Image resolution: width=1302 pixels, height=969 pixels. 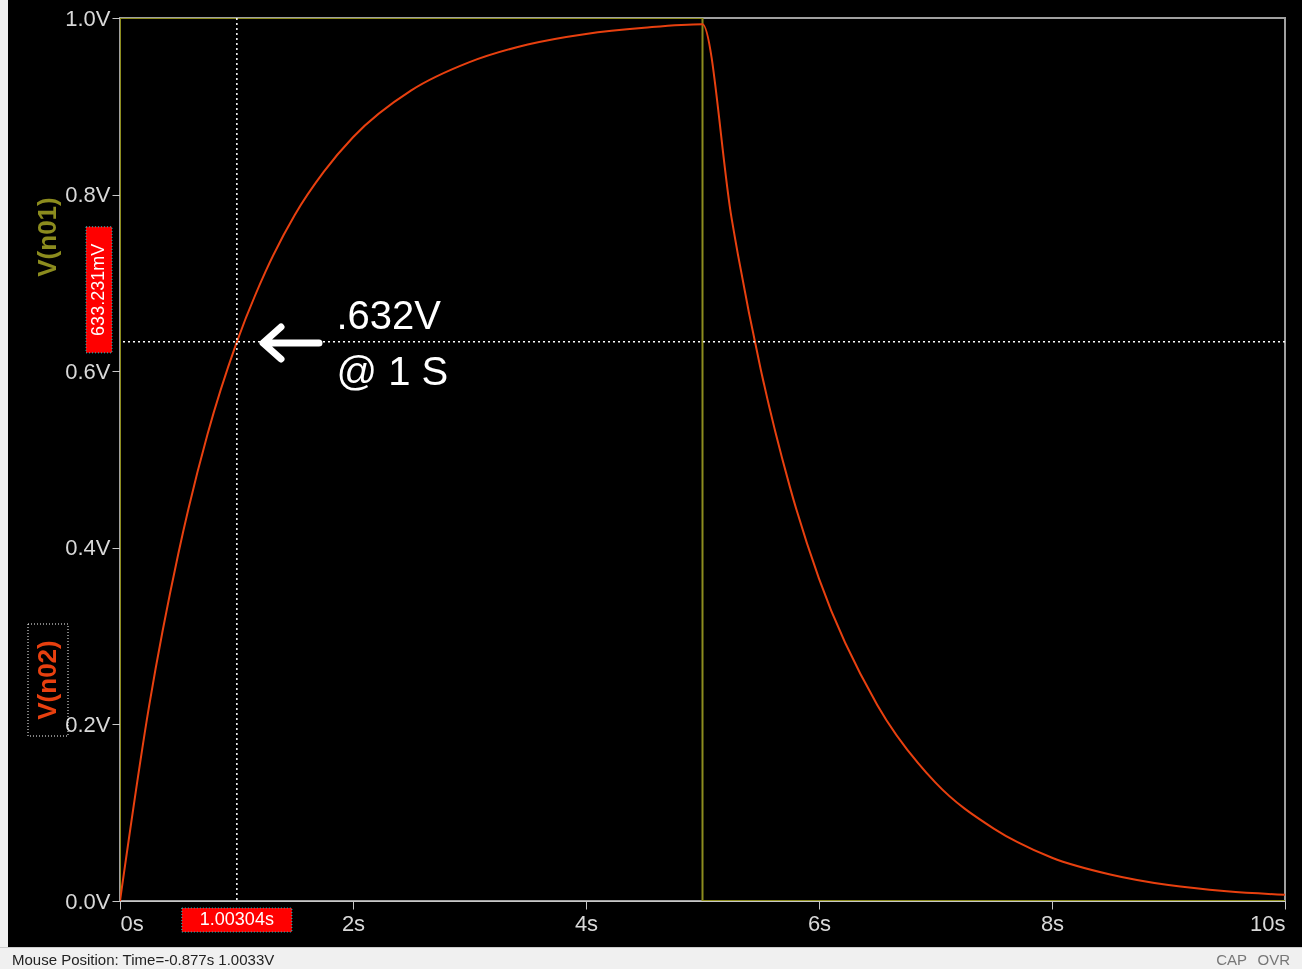 I want to click on text: Mouse Position: Time=-0.877s 1.0033V, so click(x=143, y=959).